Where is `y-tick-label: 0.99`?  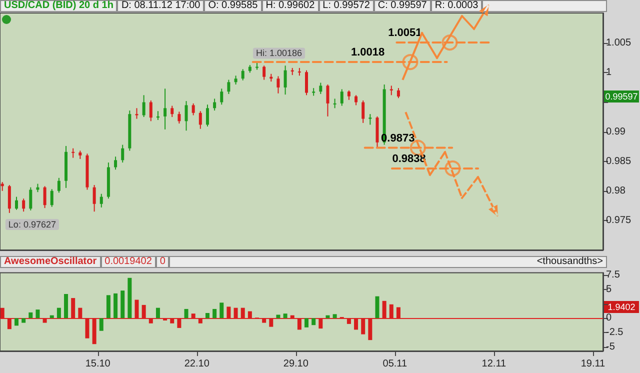 y-tick-label: 0.99 is located at coordinates (616, 132).